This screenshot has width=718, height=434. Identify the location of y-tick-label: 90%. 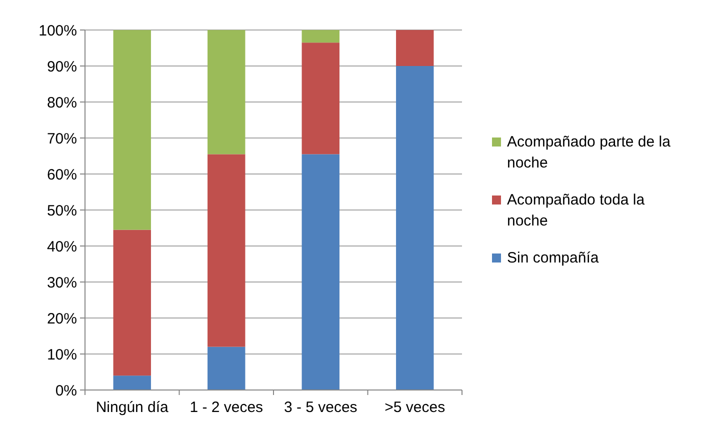
(61, 67).